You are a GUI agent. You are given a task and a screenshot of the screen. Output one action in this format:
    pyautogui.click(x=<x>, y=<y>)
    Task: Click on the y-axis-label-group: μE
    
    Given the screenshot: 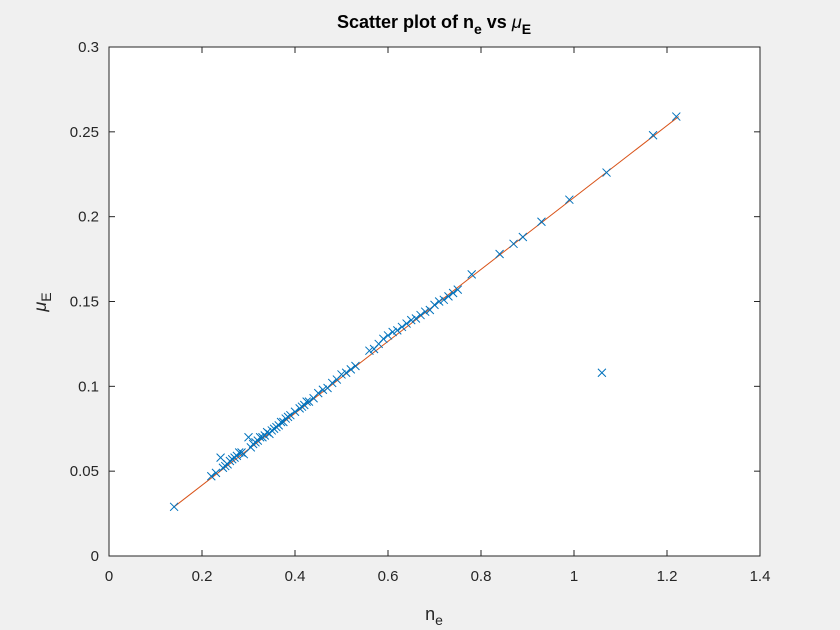 What is the action you would take?
    pyautogui.click(x=42, y=302)
    